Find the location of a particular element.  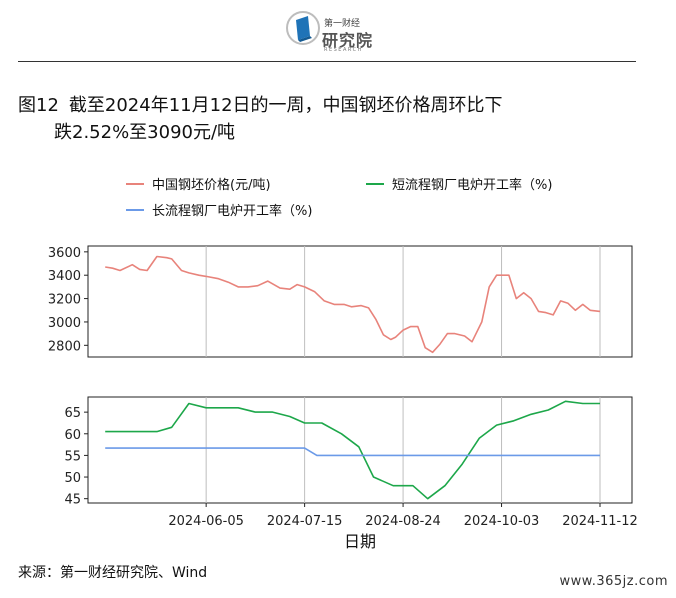

price-y-tick-label: 2800 is located at coordinates (64, 346).